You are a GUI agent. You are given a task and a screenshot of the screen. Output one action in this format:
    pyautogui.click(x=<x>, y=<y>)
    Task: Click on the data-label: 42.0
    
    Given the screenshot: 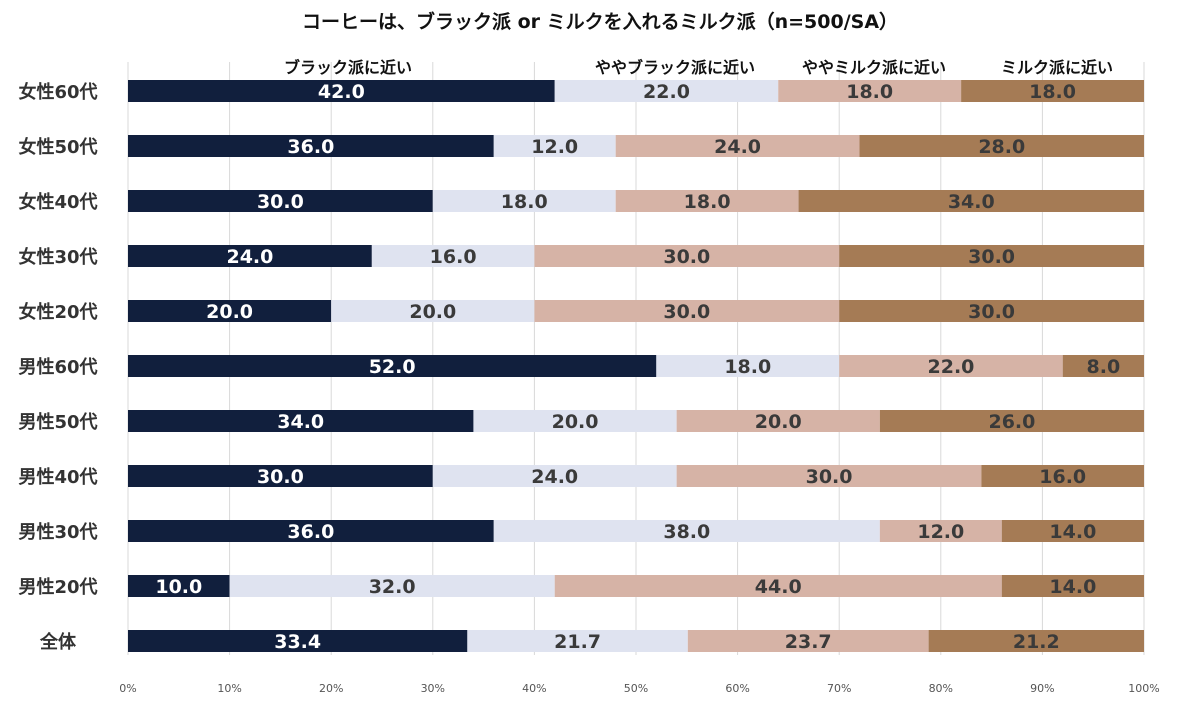 What is the action you would take?
    pyautogui.click(x=341, y=92)
    